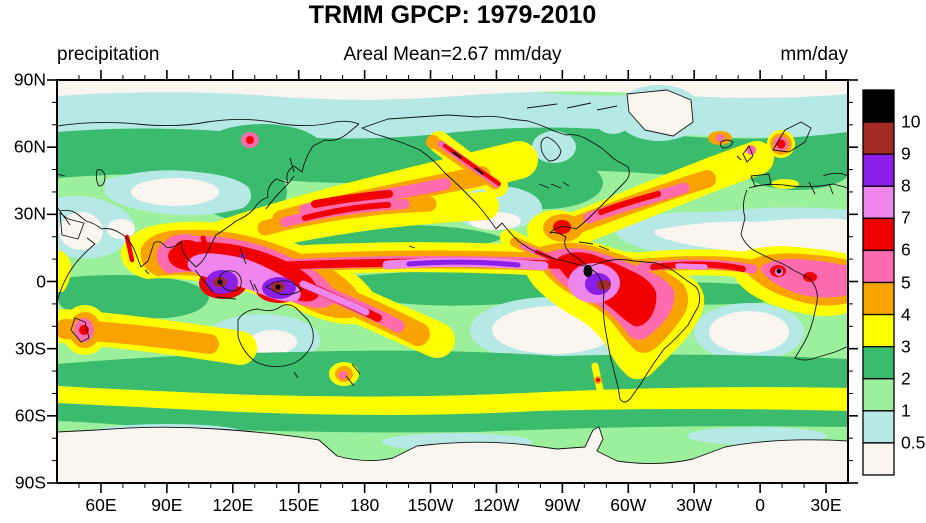  Describe the element at coordinates (628, 505) in the screenshot. I see `x-tick-label: 60W` at that location.